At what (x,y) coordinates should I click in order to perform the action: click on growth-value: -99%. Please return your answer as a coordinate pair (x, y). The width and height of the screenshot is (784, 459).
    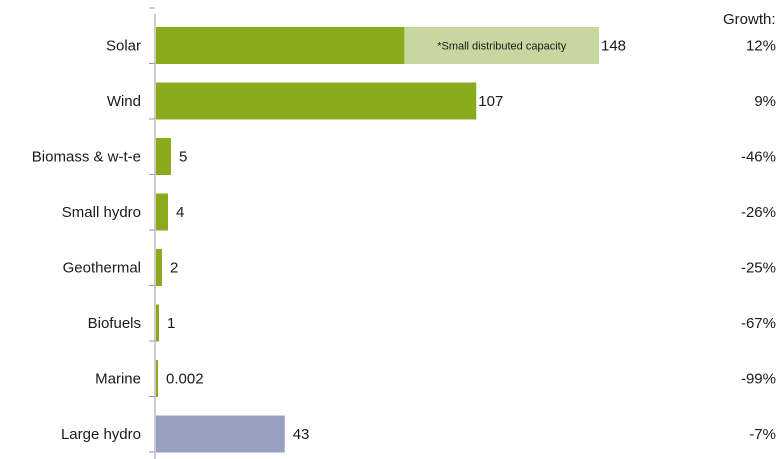
    Looking at the image, I should click on (758, 379).